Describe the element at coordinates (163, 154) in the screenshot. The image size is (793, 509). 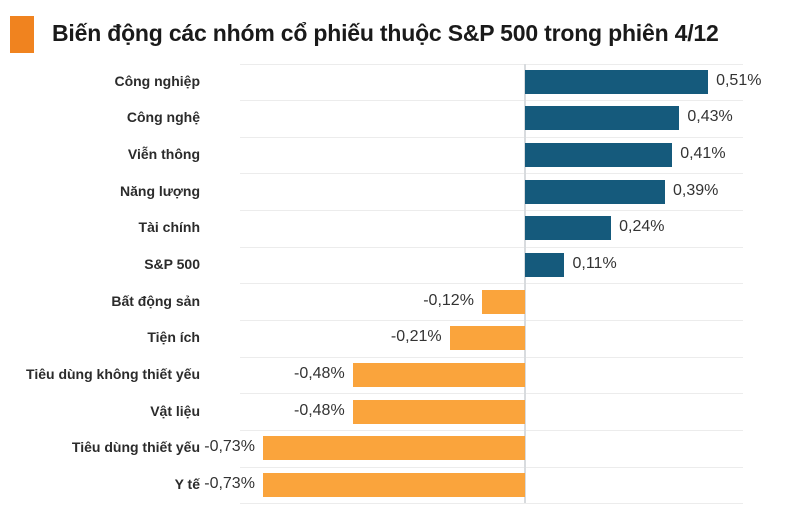
I see `category-label: Viễn thông` at that location.